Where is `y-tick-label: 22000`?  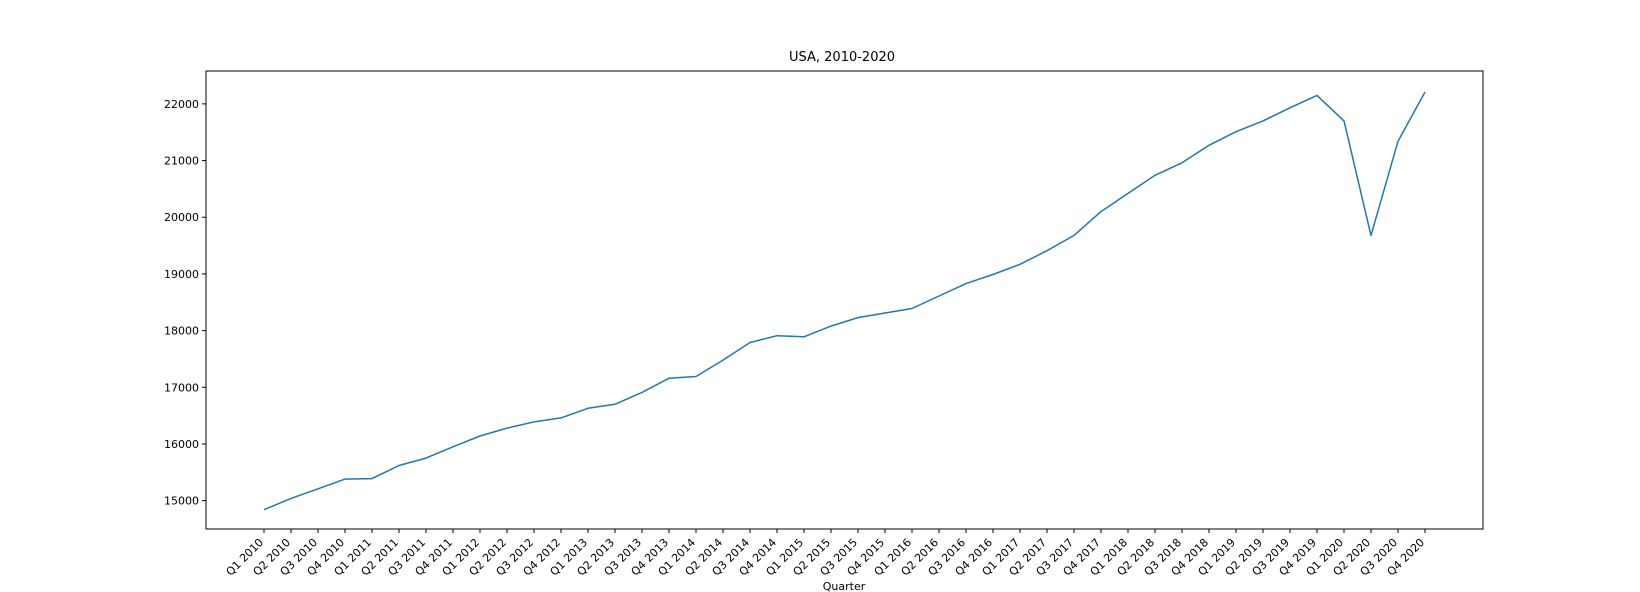
y-tick-label: 22000 is located at coordinates (181, 104).